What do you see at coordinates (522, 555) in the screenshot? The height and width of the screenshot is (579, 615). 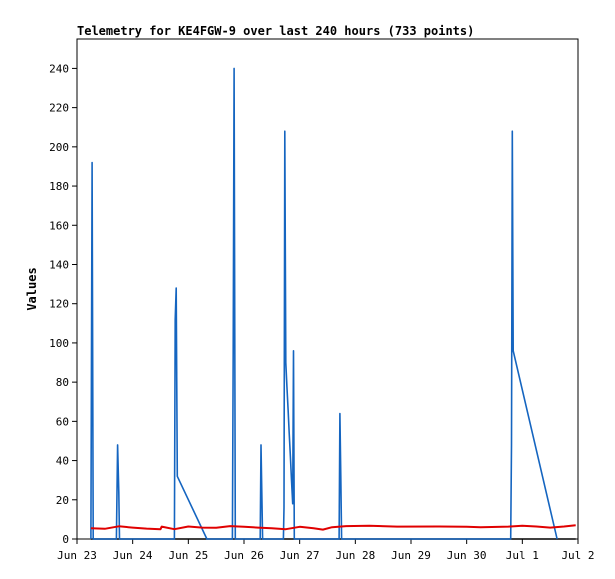 I see `x-tick-label: Jul 1` at bounding box center [522, 555].